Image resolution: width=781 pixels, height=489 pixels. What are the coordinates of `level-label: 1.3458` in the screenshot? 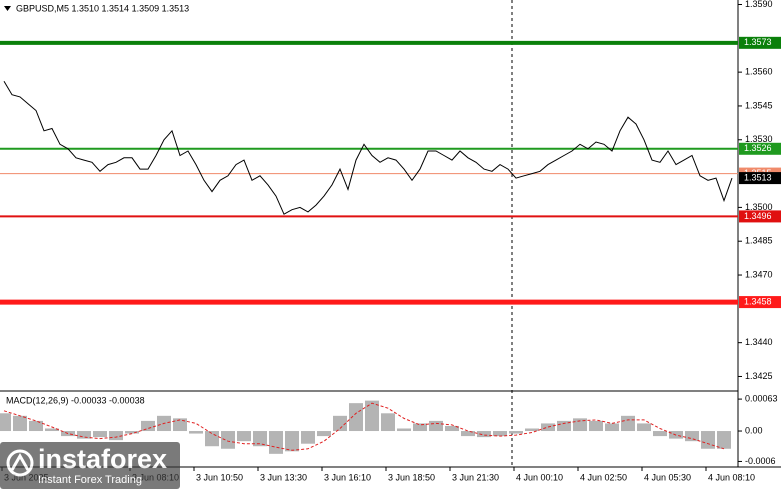 It's located at (758, 301).